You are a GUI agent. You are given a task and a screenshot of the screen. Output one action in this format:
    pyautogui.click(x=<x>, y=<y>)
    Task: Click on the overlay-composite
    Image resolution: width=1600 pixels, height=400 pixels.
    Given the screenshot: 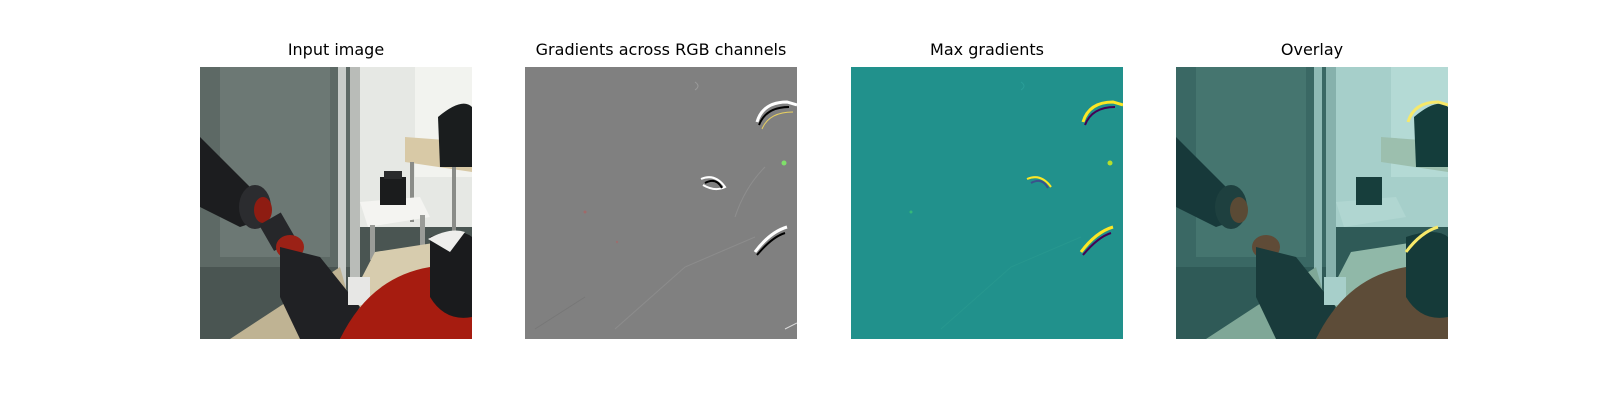 What is the action you would take?
    pyautogui.click(x=1312, y=203)
    